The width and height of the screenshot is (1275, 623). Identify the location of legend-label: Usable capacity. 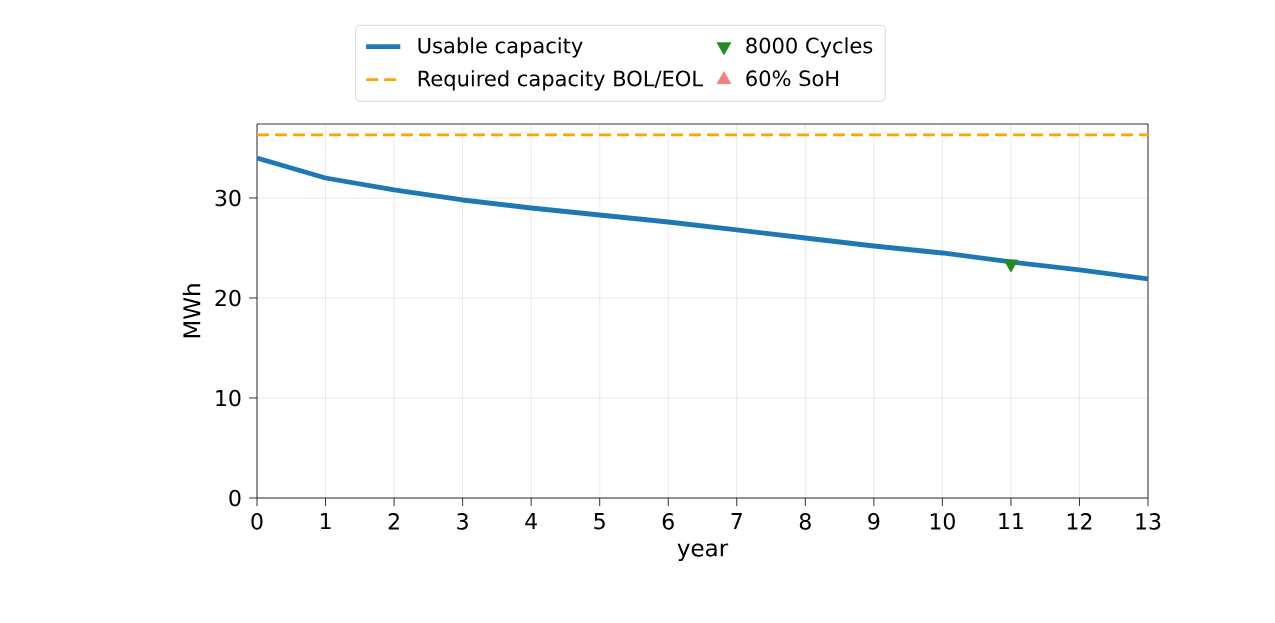
(500, 47).